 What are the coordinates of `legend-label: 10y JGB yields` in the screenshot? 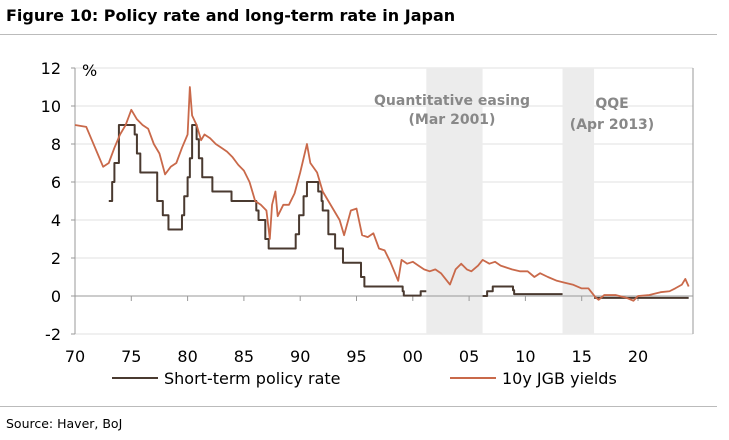 It's located at (559, 378).